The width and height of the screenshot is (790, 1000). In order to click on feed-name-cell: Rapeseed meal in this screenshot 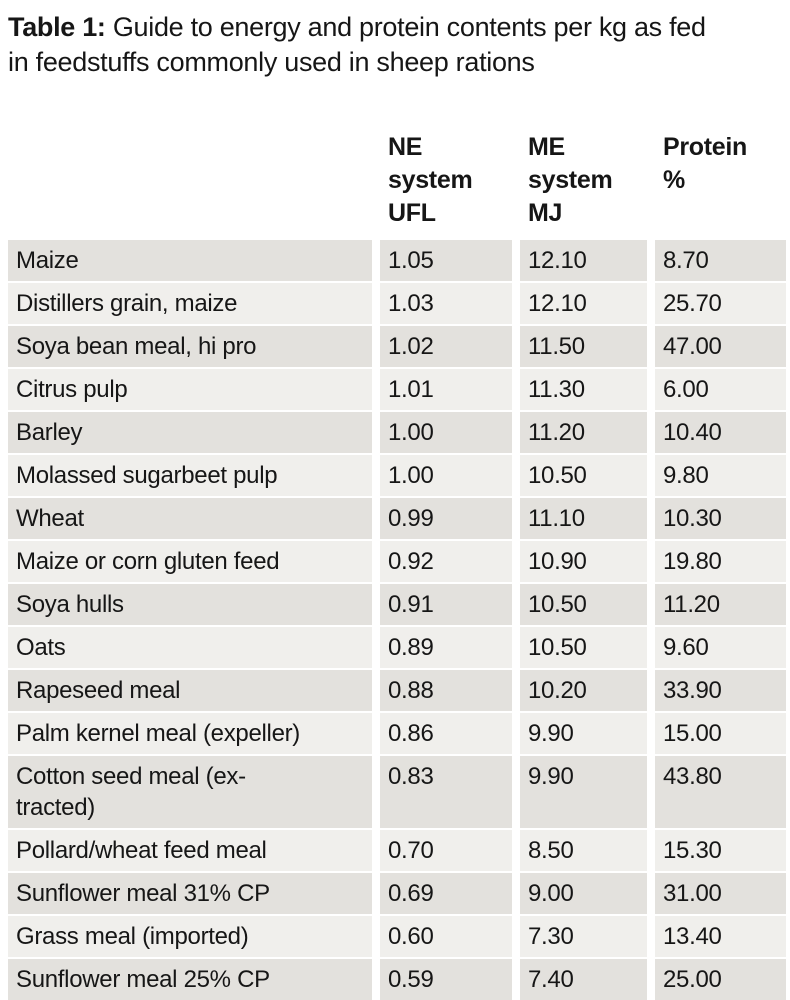, I will do `click(190, 691)`.